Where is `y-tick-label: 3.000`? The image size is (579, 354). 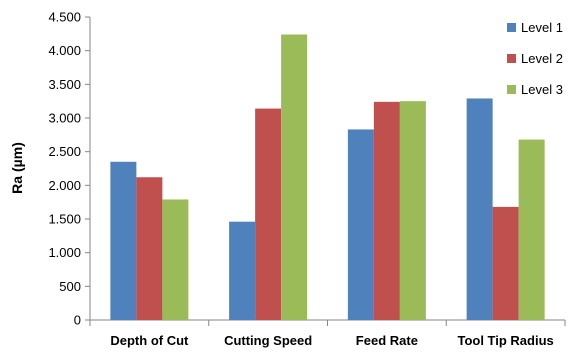
y-tick-label: 3.000 is located at coordinates (64, 118).